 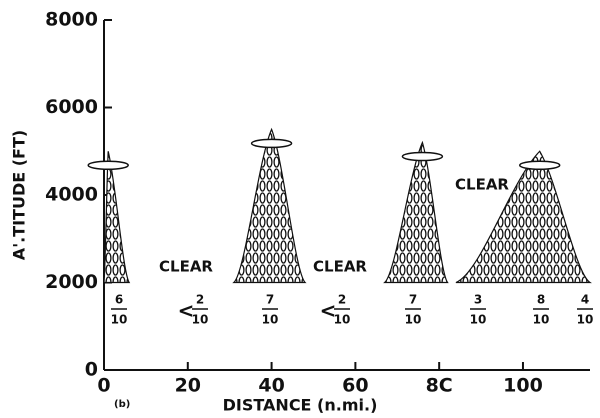 What do you see at coordinates (71, 107) in the screenshot?
I see `y-tick-label: 6000` at bounding box center [71, 107].